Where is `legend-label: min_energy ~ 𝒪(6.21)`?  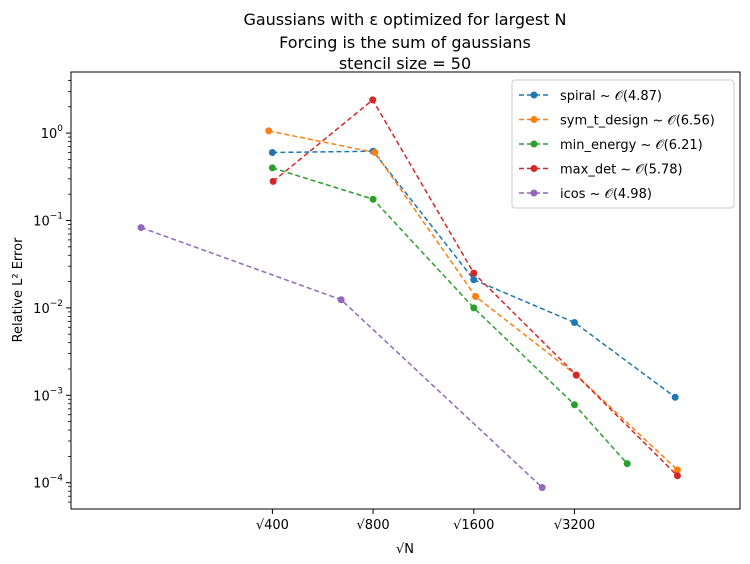
legend-label: min_energy ~ 𝒪(6.21) is located at coordinates (631, 145).